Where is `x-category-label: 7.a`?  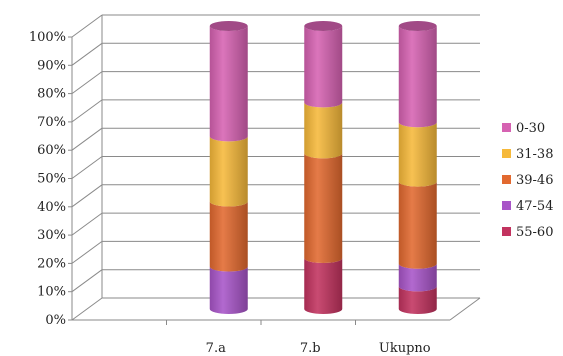
x-category-label: 7.a is located at coordinates (216, 348).